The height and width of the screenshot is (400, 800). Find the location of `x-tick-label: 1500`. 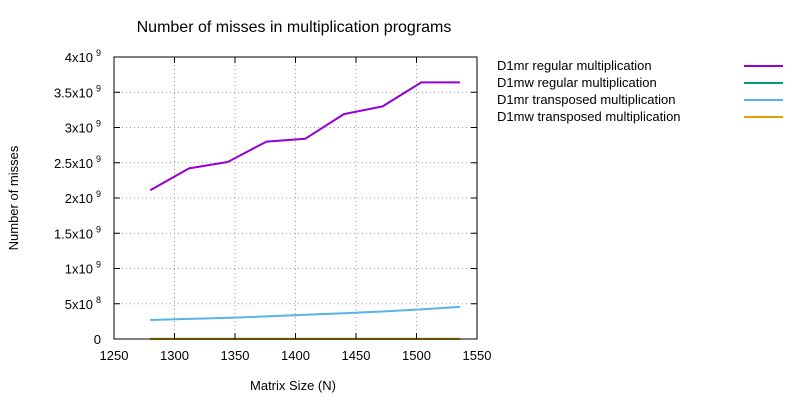

x-tick-label: 1500 is located at coordinates (416, 355).